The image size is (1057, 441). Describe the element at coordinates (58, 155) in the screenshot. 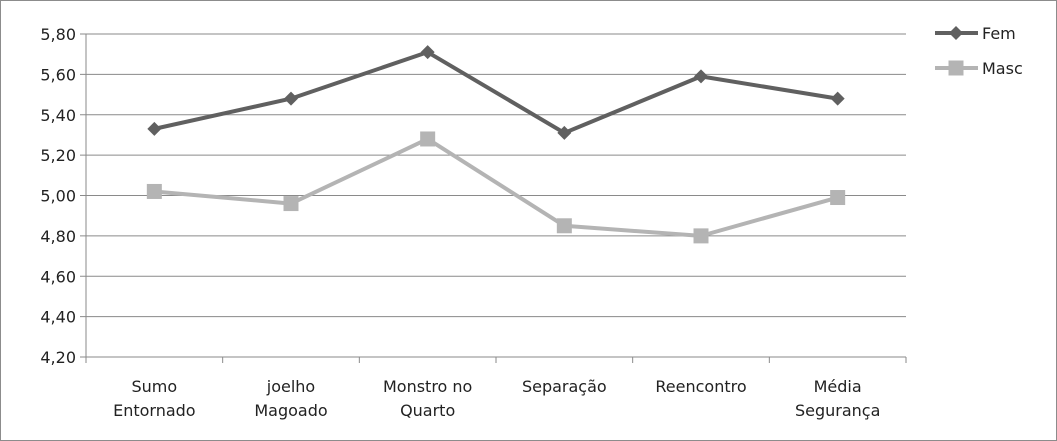

I see `y-tick-label: 5,20` at that location.